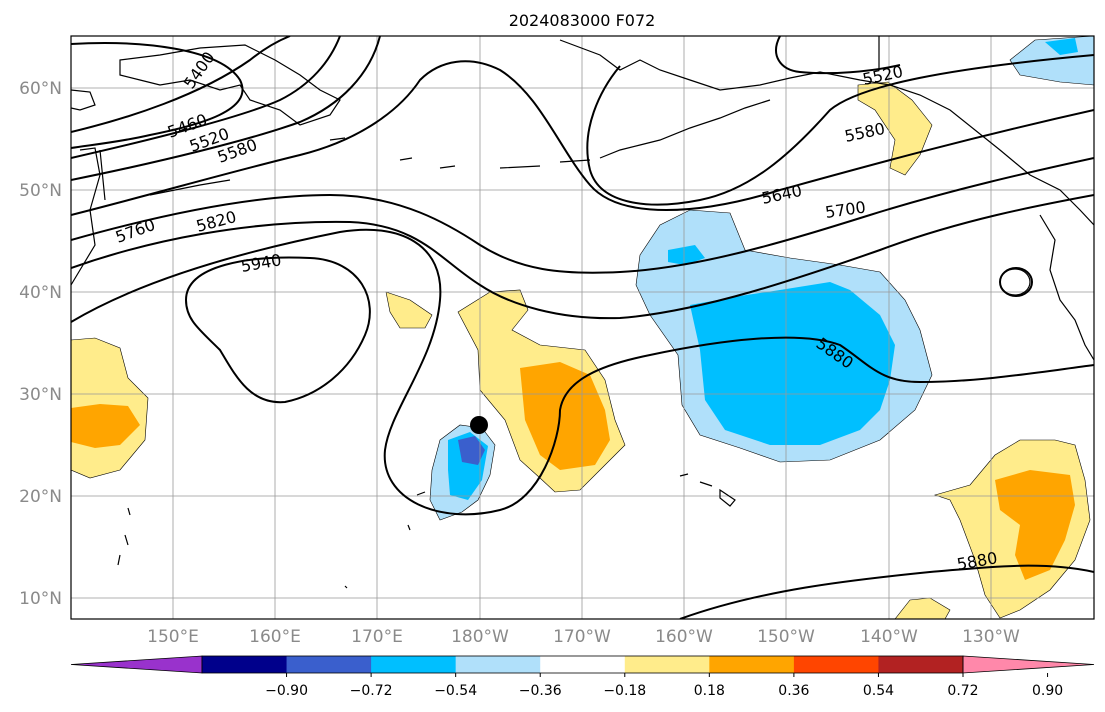  What do you see at coordinates (40, 293) in the screenshot?
I see `lat-label: 40°N` at bounding box center [40, 293].